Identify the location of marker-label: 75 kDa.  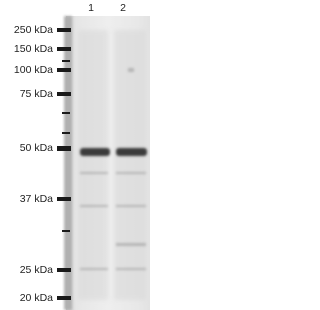
(36, 94).